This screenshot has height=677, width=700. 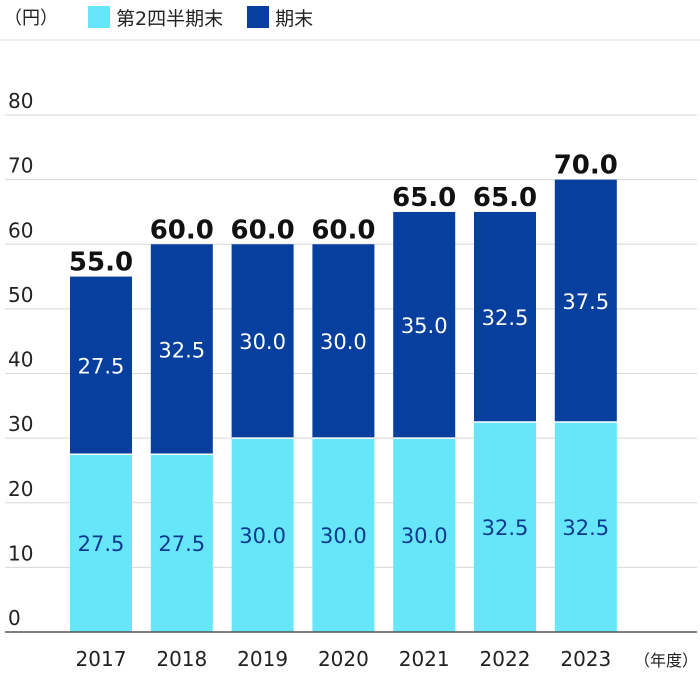 I want to click on x-tick-label-2019: 2019, so click(x=262, y=659).